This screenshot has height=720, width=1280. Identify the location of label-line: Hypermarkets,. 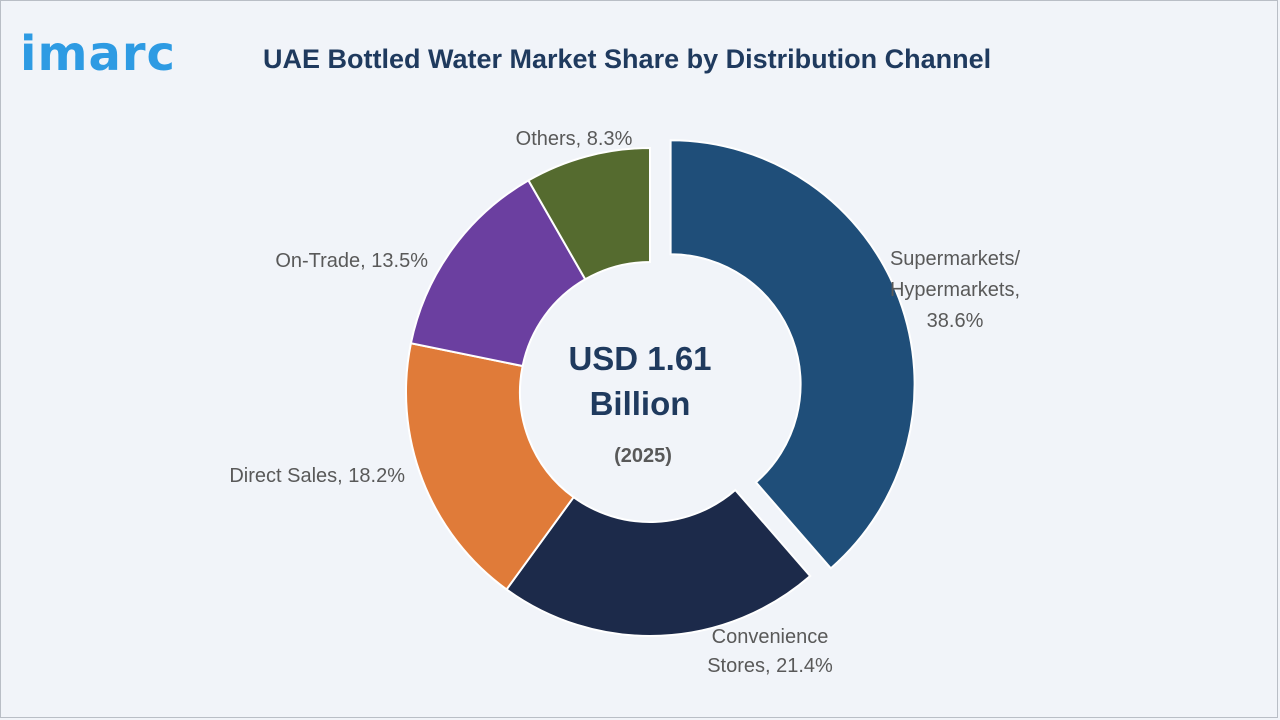
(955, 290).